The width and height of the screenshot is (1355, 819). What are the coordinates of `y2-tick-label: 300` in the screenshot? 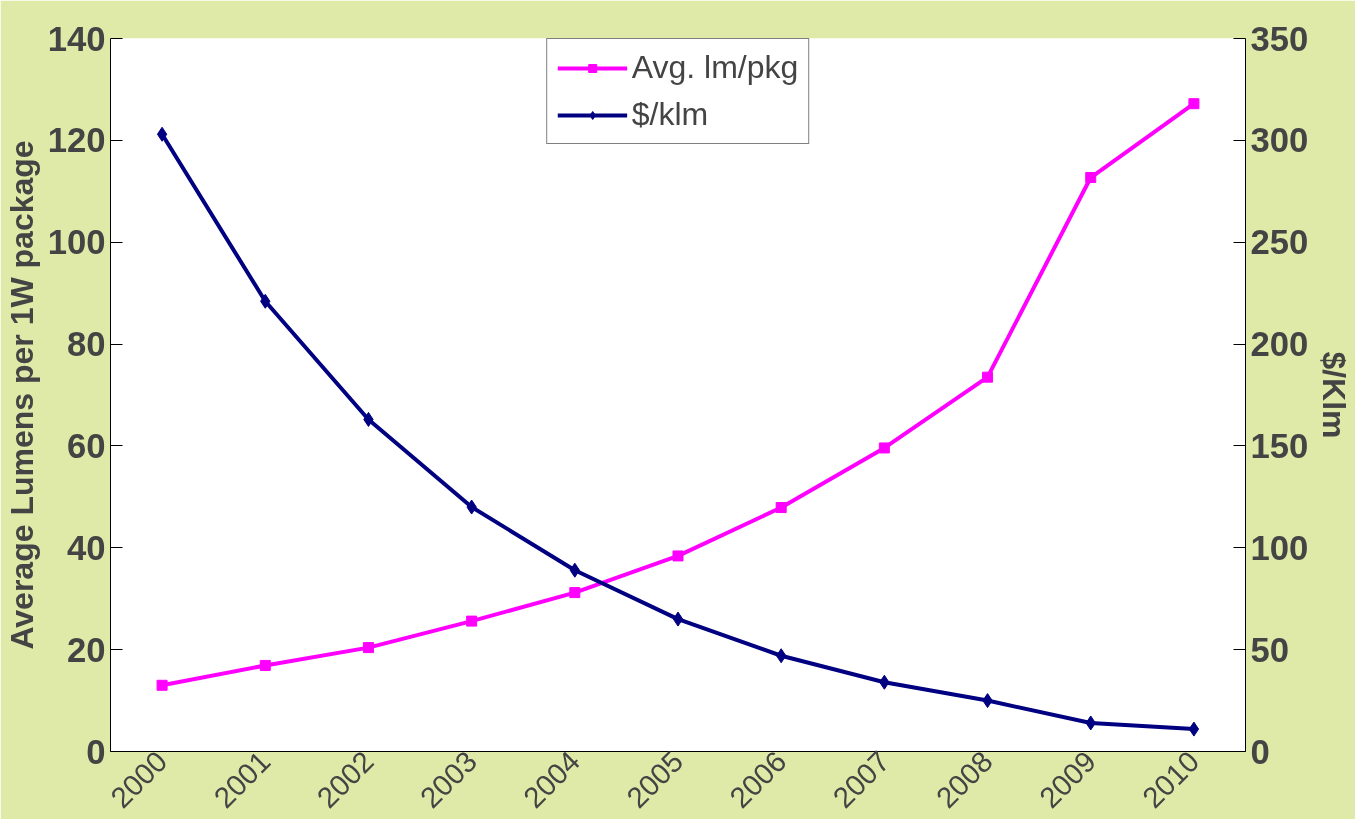 It's located at (1279, 140).